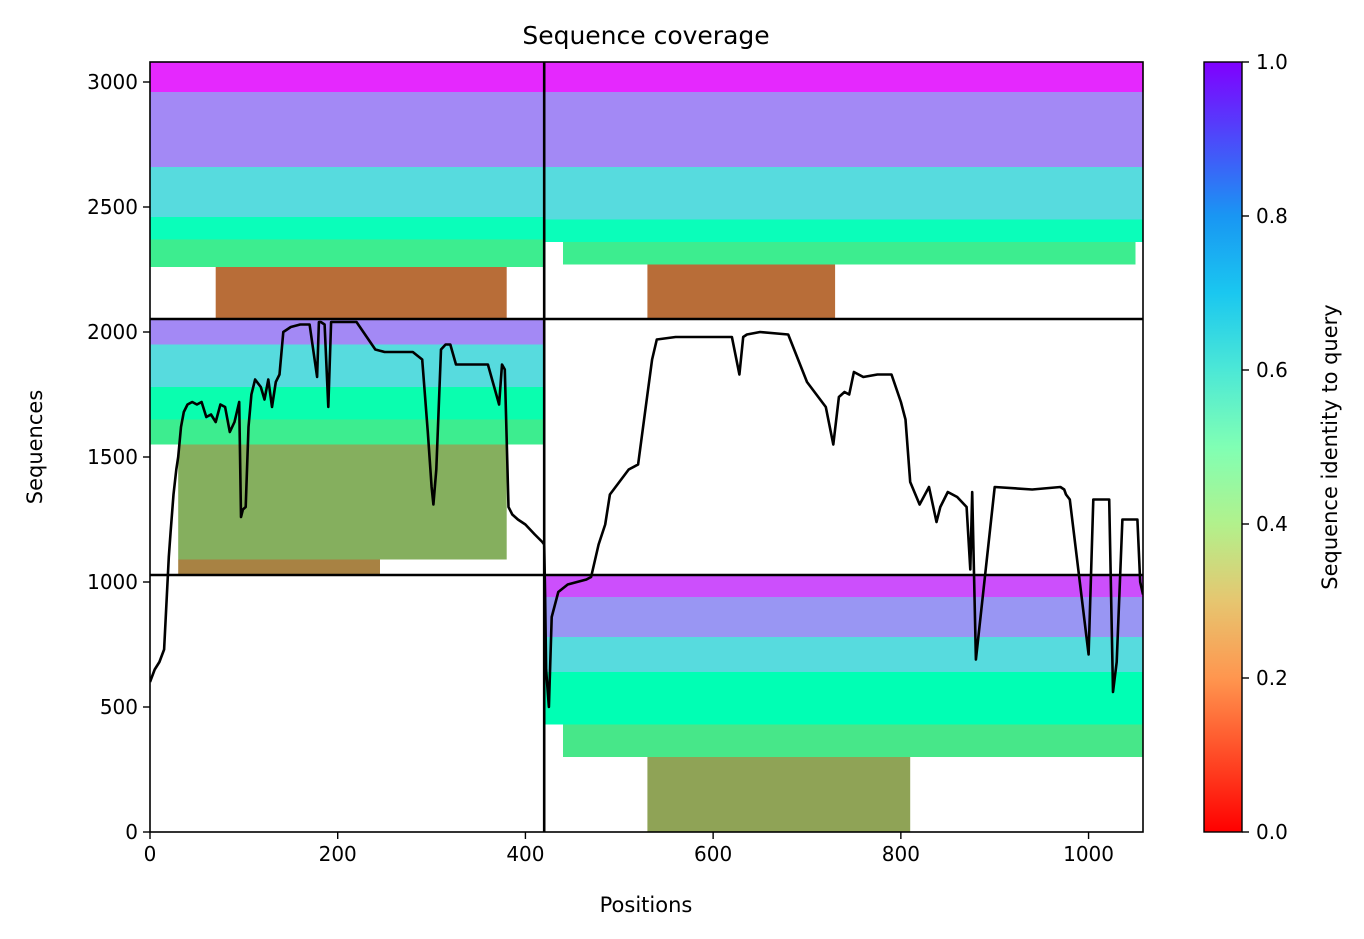 This screenshot has height=939, width=1364. Describe the element at coordinates (112, 207) in the screenshot. I see `y-tick-label: 2500` at that location.